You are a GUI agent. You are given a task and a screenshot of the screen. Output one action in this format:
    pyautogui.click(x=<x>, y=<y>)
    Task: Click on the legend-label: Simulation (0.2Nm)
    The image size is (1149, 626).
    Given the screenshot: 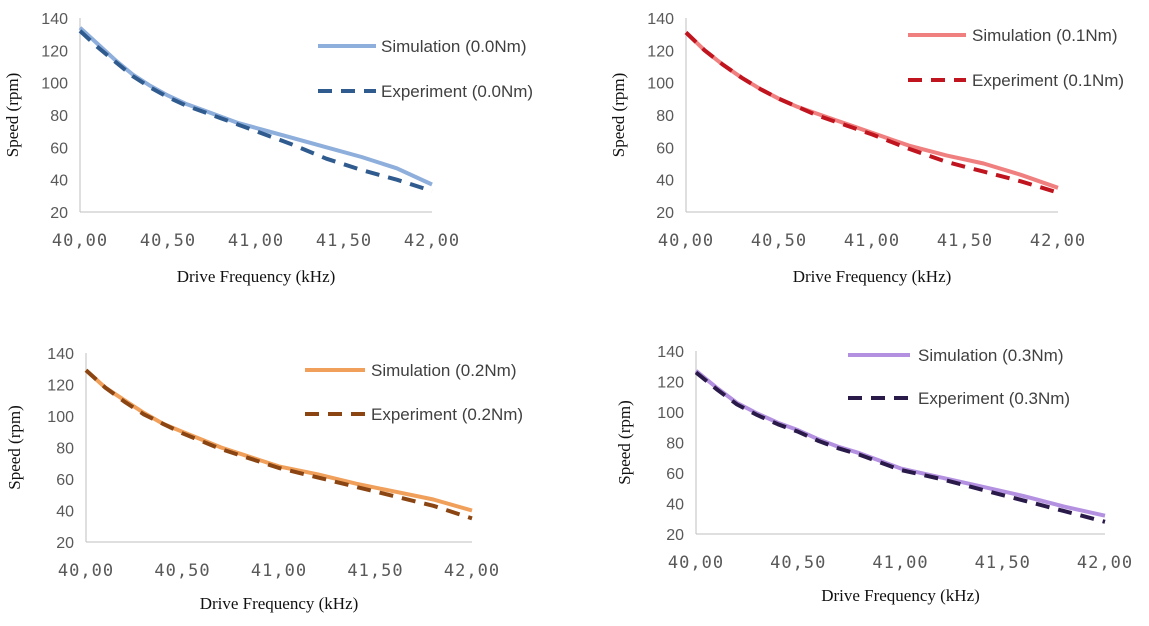 What is the action you would take?
    pyautogui.click(x=444, y=370)
    